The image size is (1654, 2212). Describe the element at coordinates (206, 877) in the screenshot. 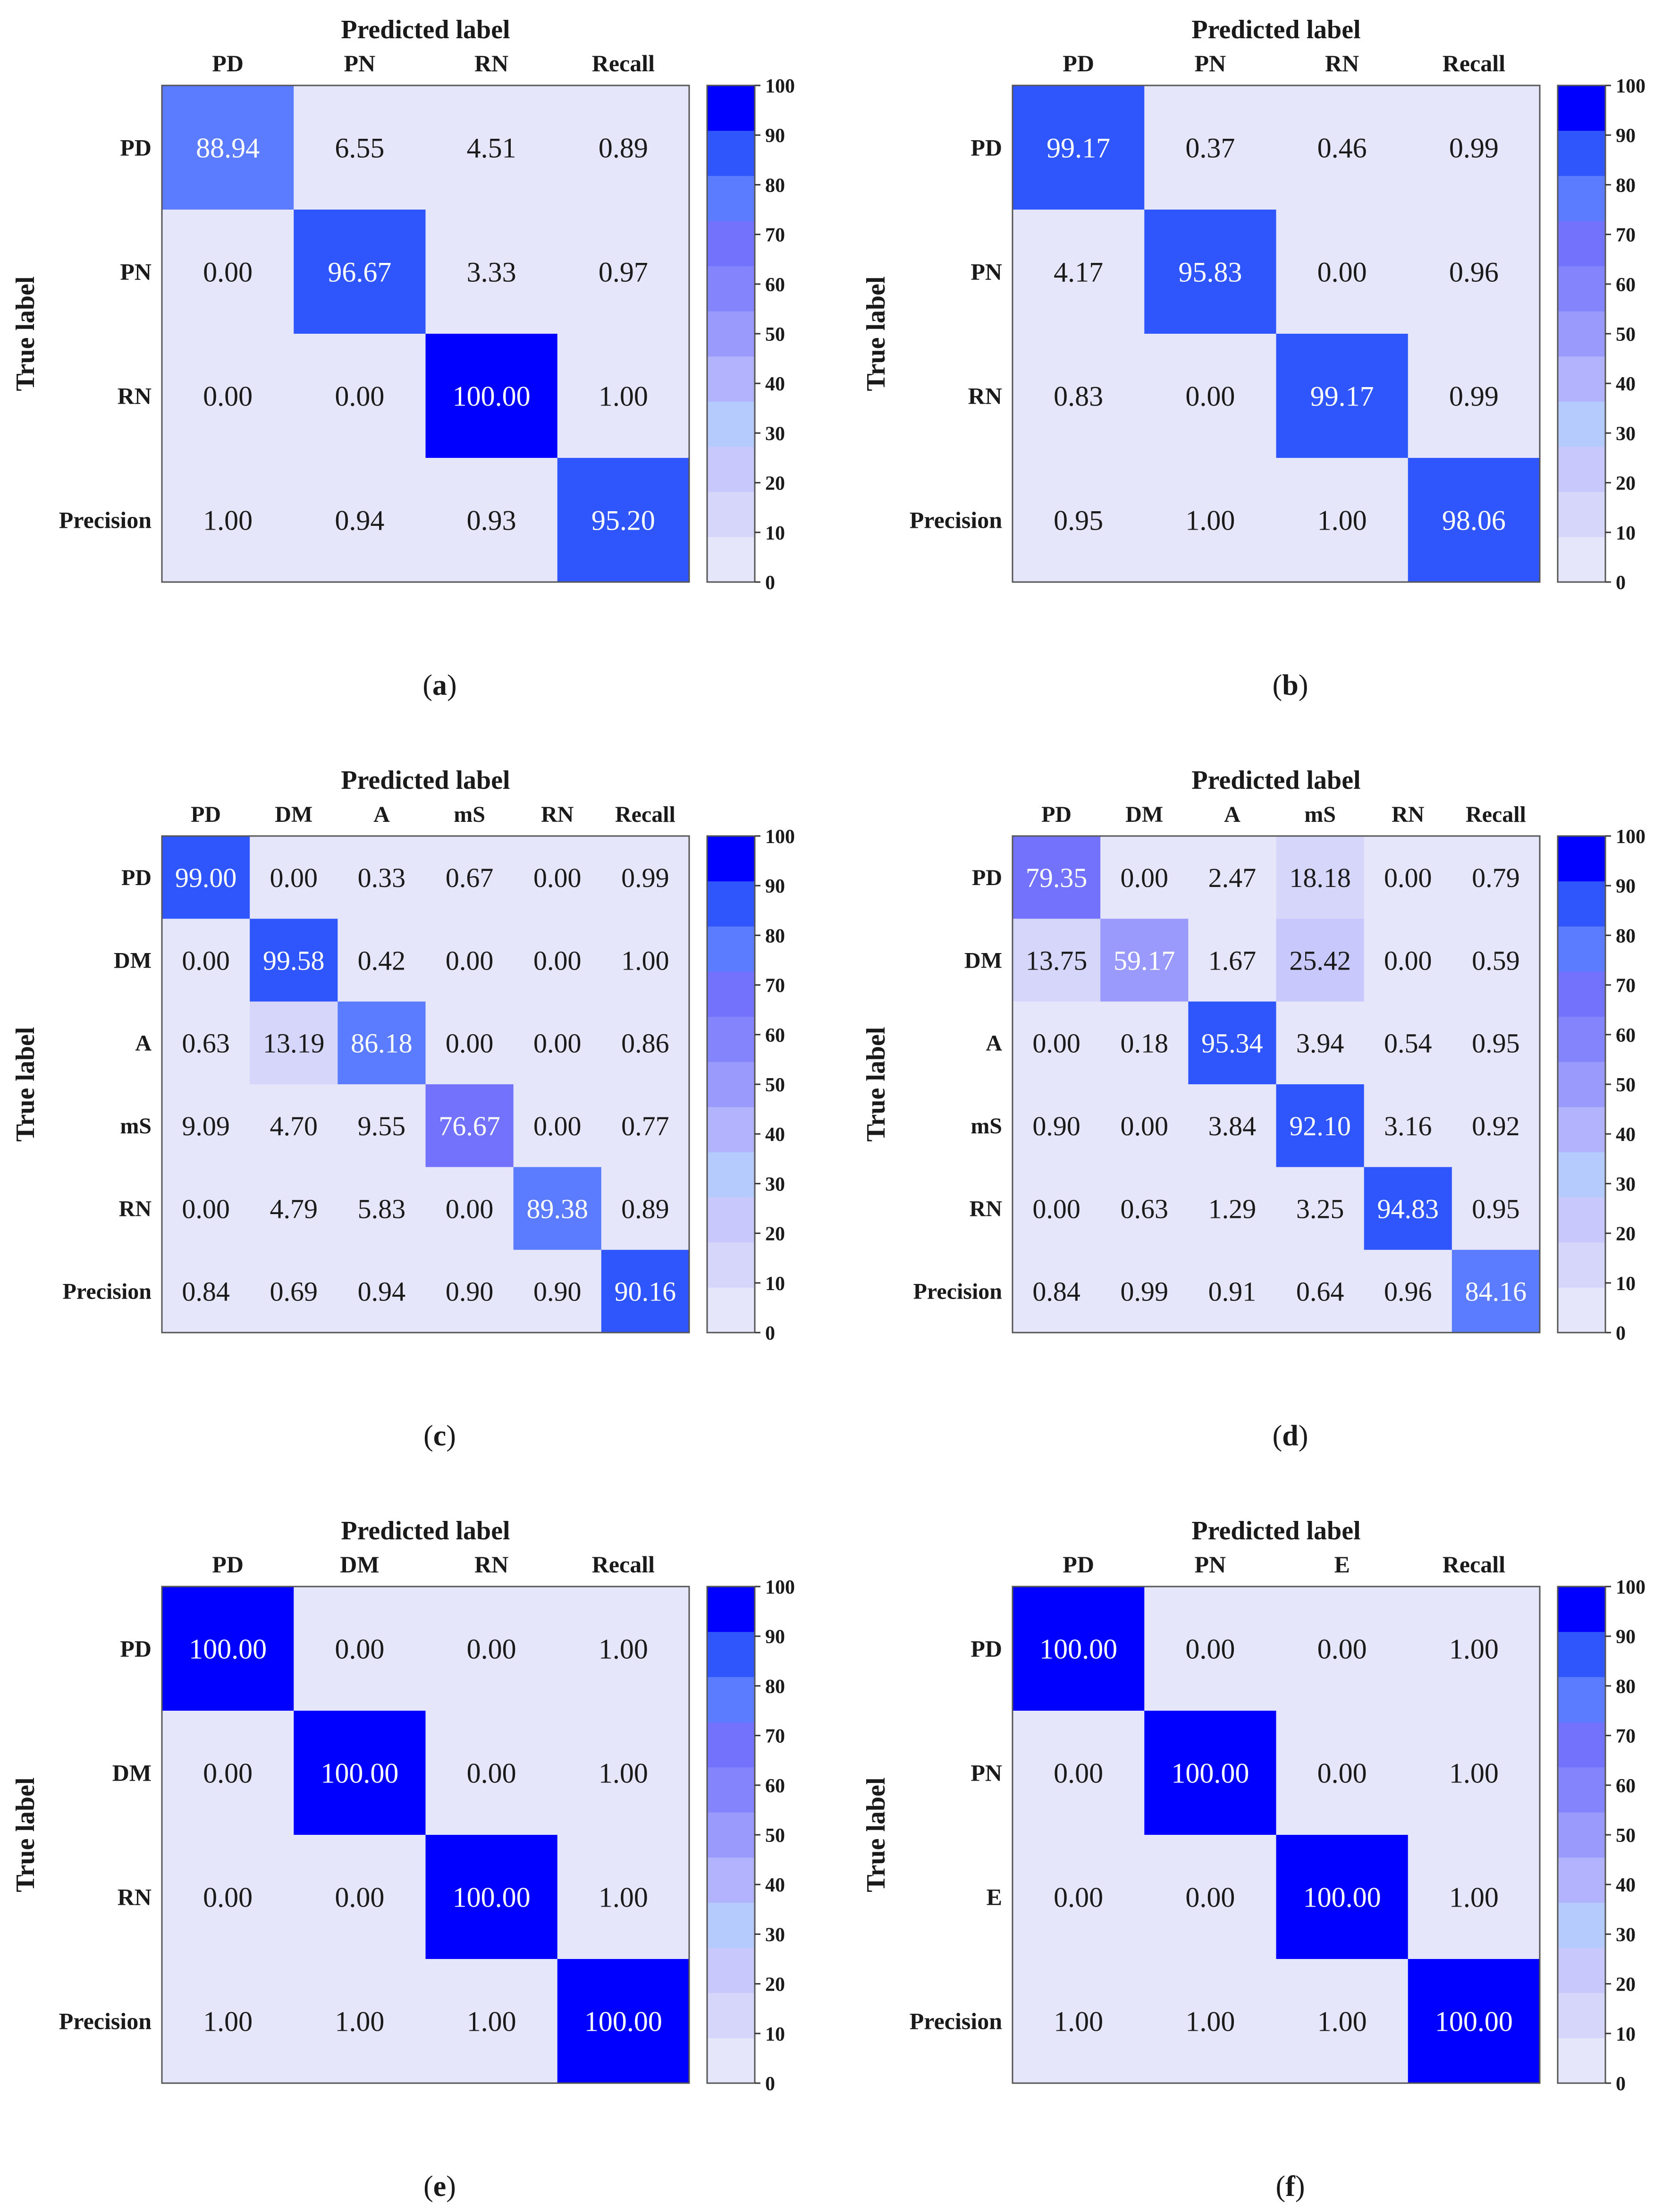

I see `cell-value: 99.00` at that location.